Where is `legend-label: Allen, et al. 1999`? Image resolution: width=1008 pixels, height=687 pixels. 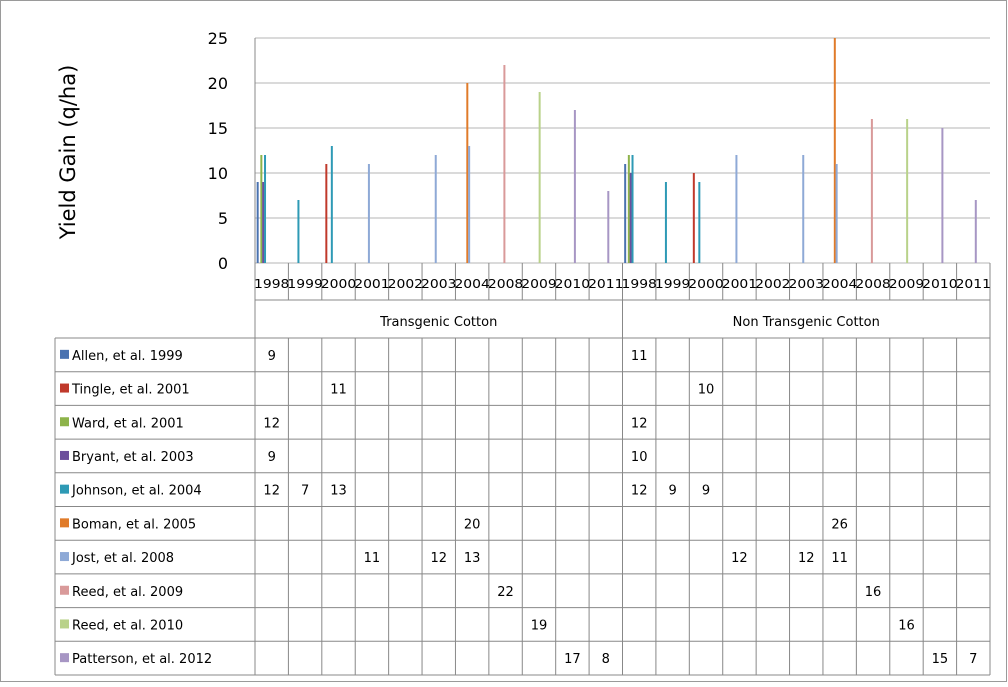 legend-label: Allen, et al. 1999 is located at coordinates (127, 356).